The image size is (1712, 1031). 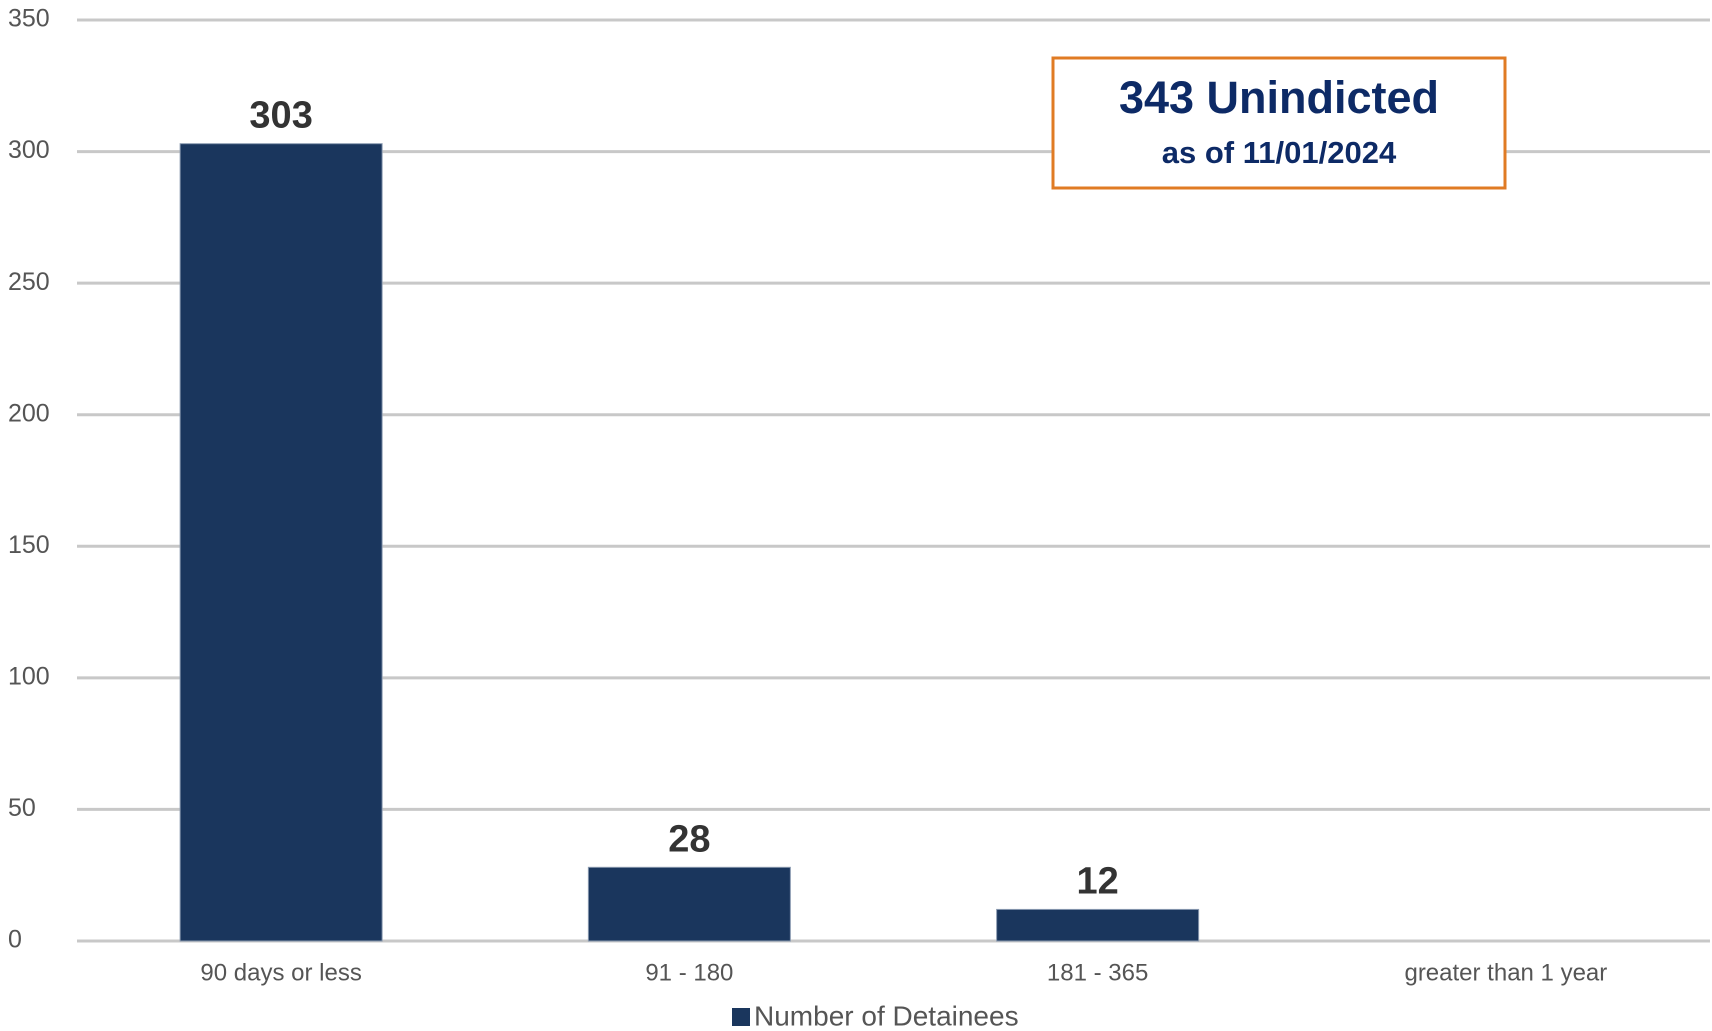 I want to click on annotation-subtitle: as of 11/01/2024, so click(x=1279, y=152).